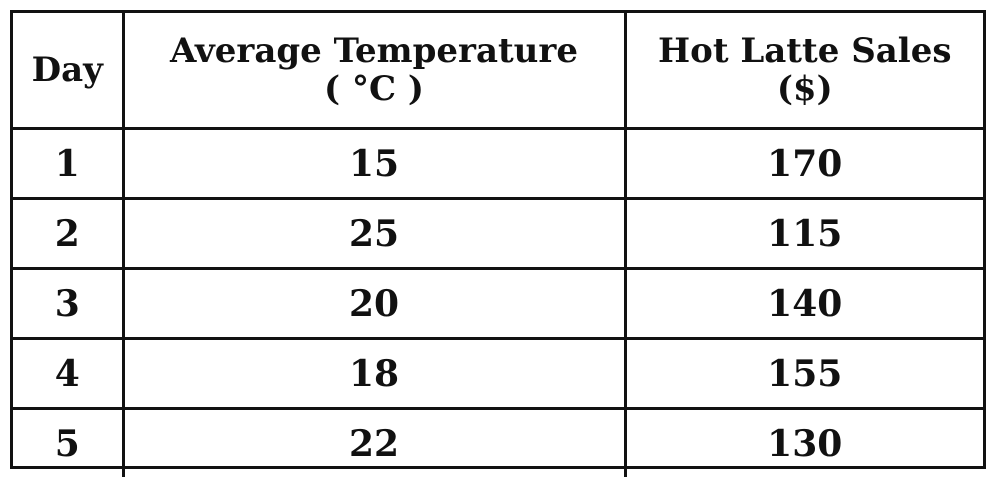 This screenshot has height=482, width=1000. What do you see at coordinates (69, 233) in the screenshot?
I see `cell-day: 2` at bounding box center [69, 233].